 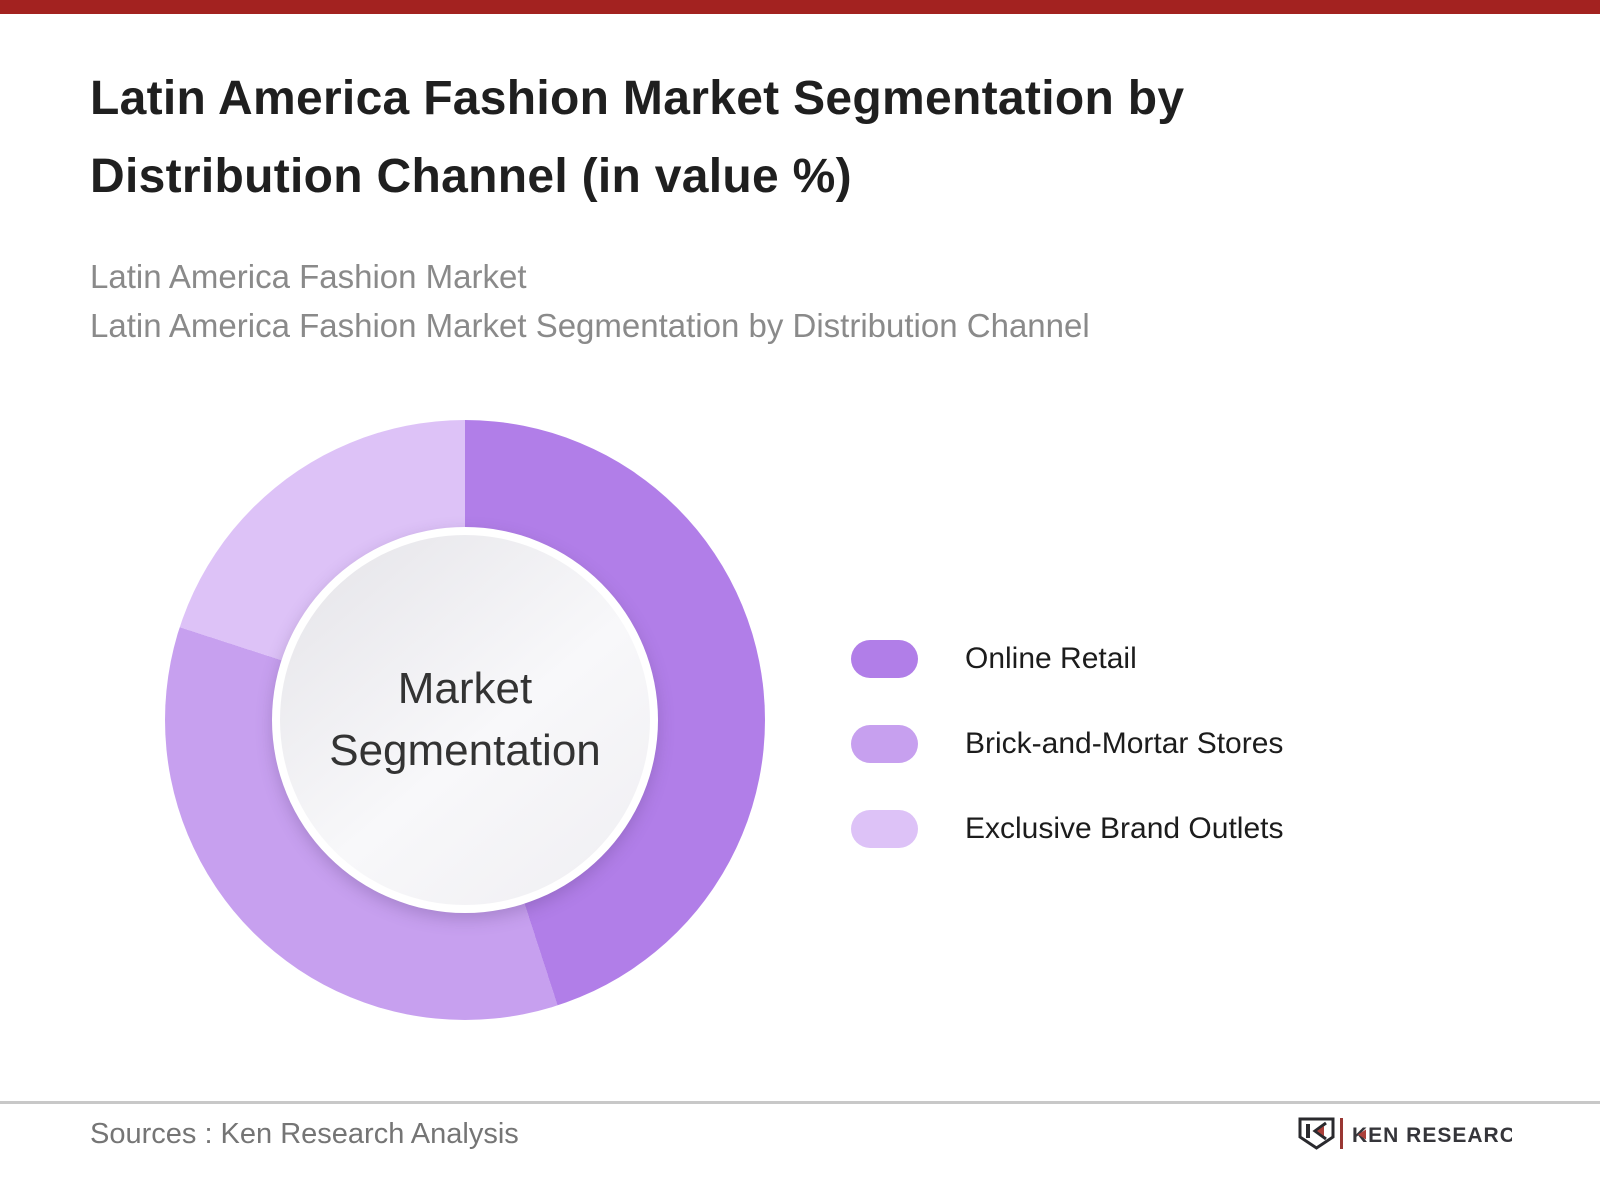 What do you see at coordinates (1432, 1135) in the screenshot?
I see `logo-wordmark: KEN RESEARCH` at bounding box center [1432, 1135].